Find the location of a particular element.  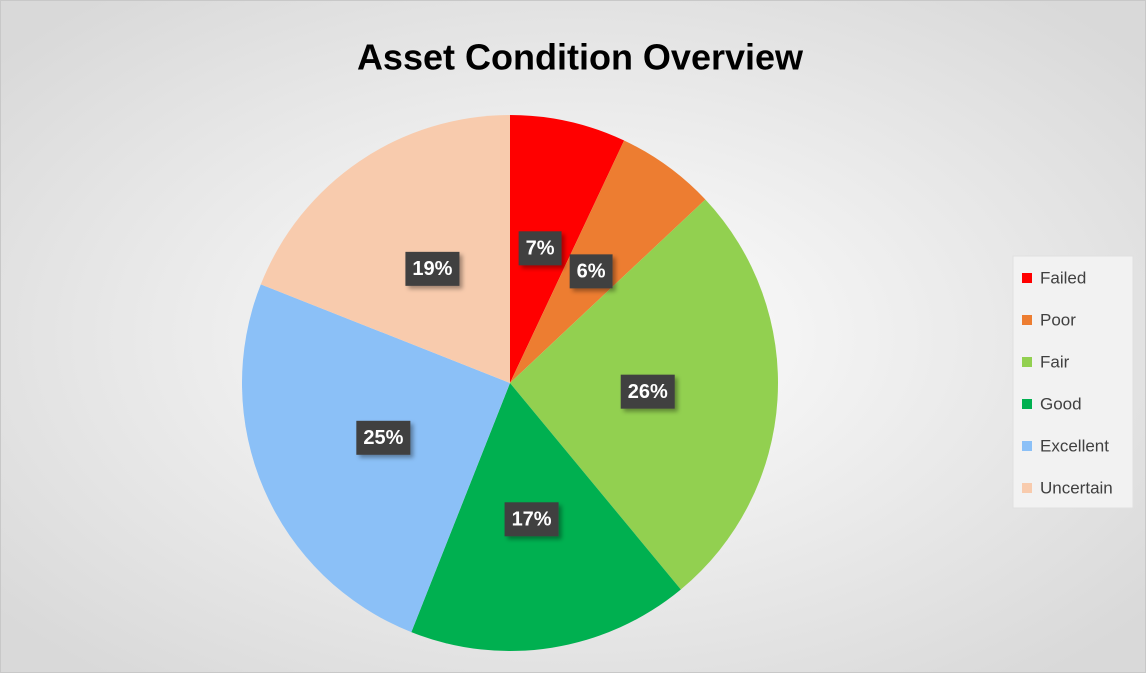

data-label: 7% is located at coordinates (540, 249).